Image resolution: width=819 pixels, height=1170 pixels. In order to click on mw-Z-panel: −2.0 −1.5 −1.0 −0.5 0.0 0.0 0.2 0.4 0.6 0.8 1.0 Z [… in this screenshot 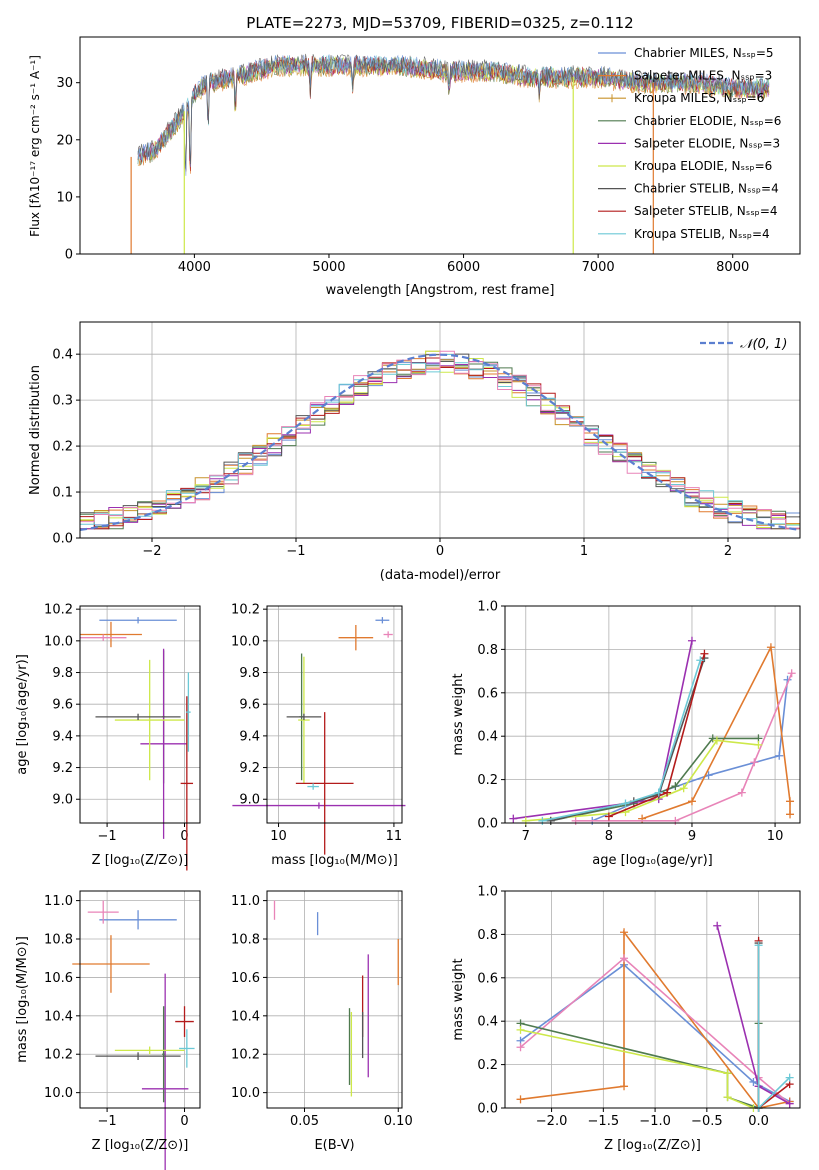, I will do `click(626, 1019)`.